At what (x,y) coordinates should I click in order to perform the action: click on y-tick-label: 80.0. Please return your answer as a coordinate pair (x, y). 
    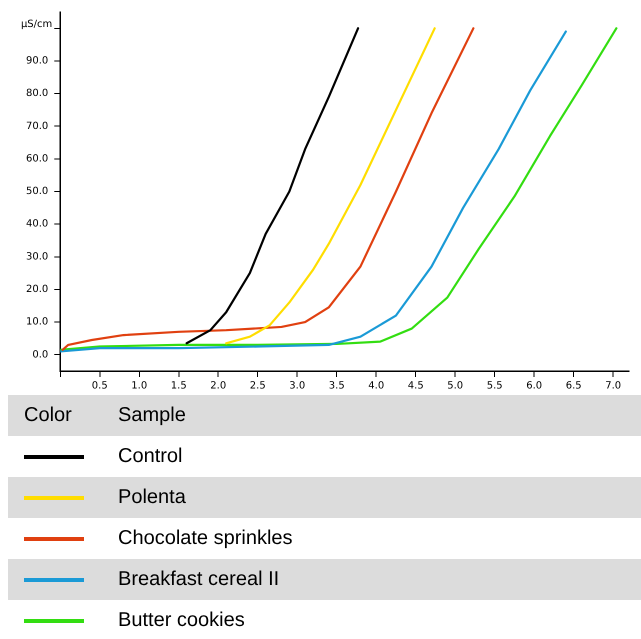
    Looking at the image, I should click on (37, 94).